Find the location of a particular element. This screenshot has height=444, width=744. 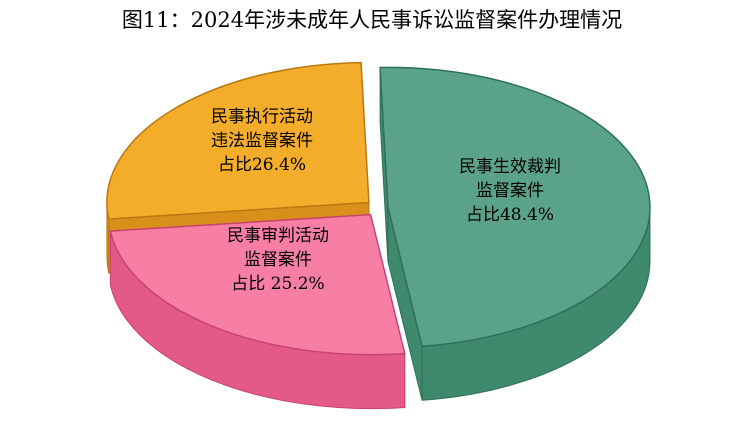

slice-label: 民事生效裁判监督案件占比48.4% is located at coordinates (510, 191).